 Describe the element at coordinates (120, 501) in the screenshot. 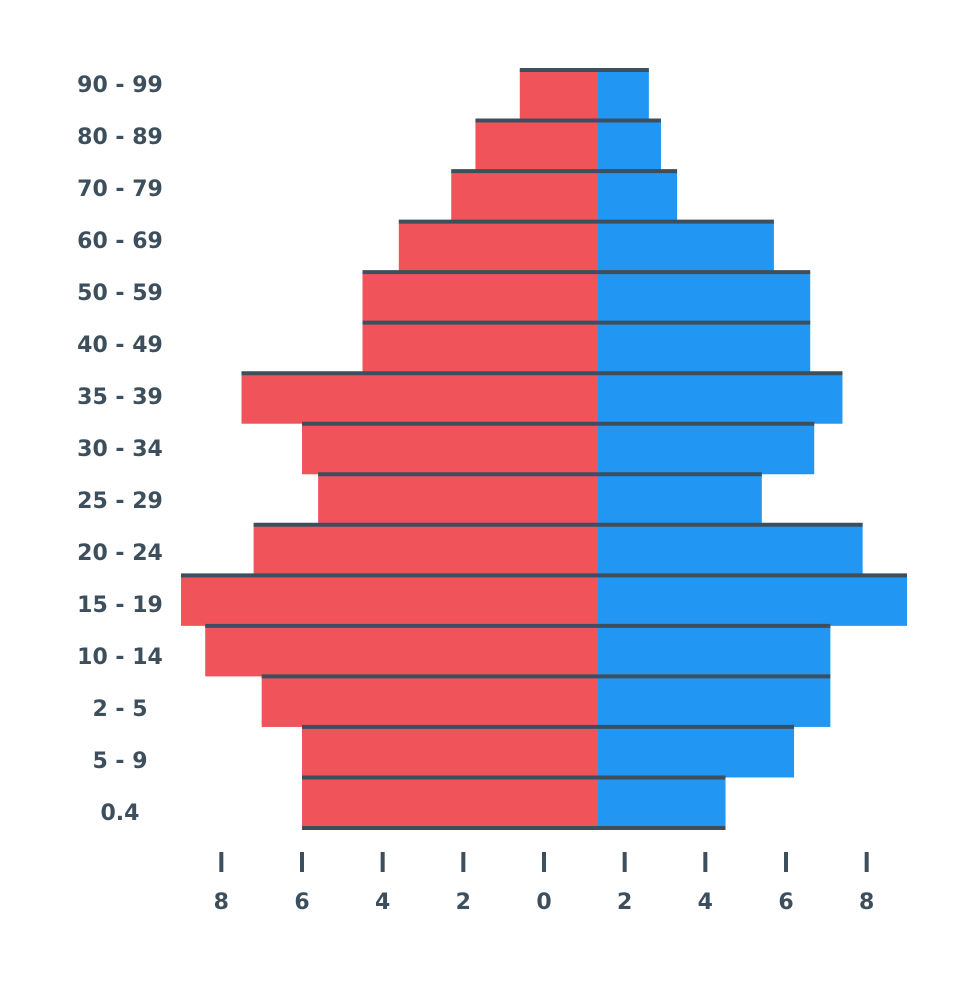

I see `y-tick-label: 25 - 29` at that location.